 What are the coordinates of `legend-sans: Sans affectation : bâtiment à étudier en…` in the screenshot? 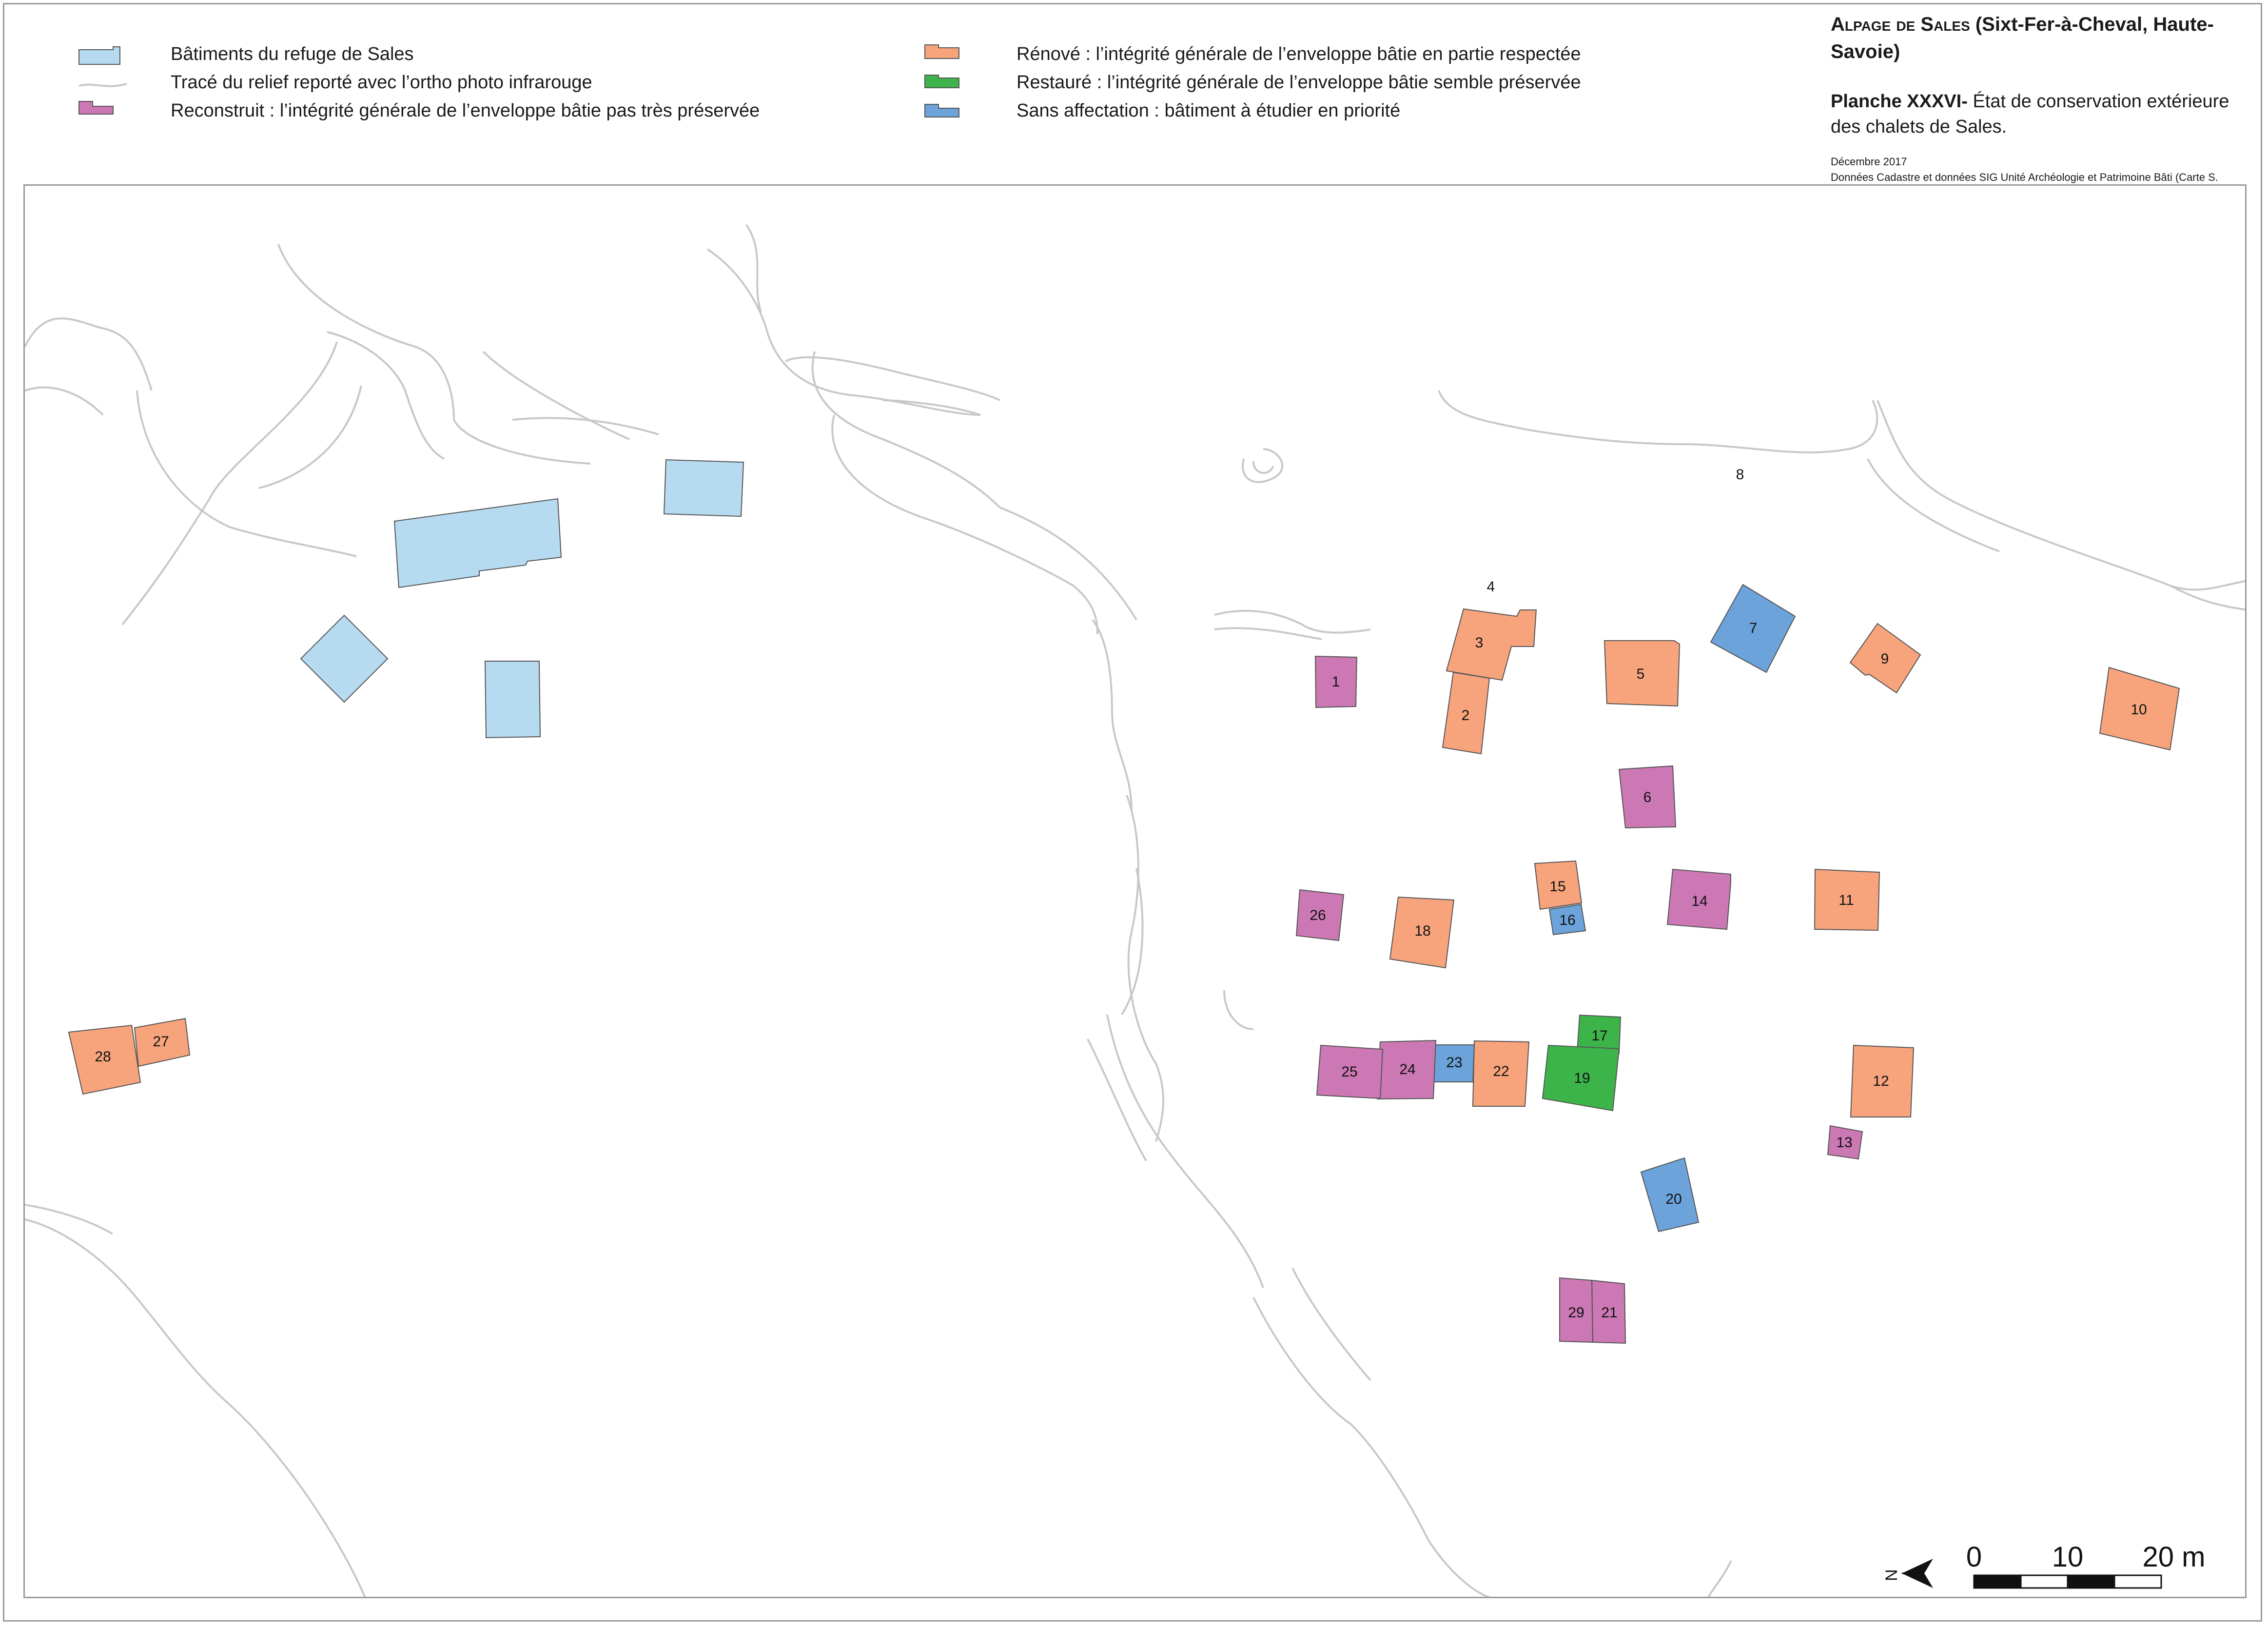 It's located at (1290, 111).